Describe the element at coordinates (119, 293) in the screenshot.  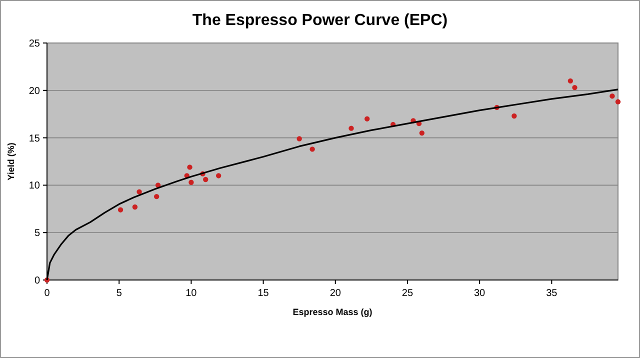
I see `x-tick-label: 5` at that location.